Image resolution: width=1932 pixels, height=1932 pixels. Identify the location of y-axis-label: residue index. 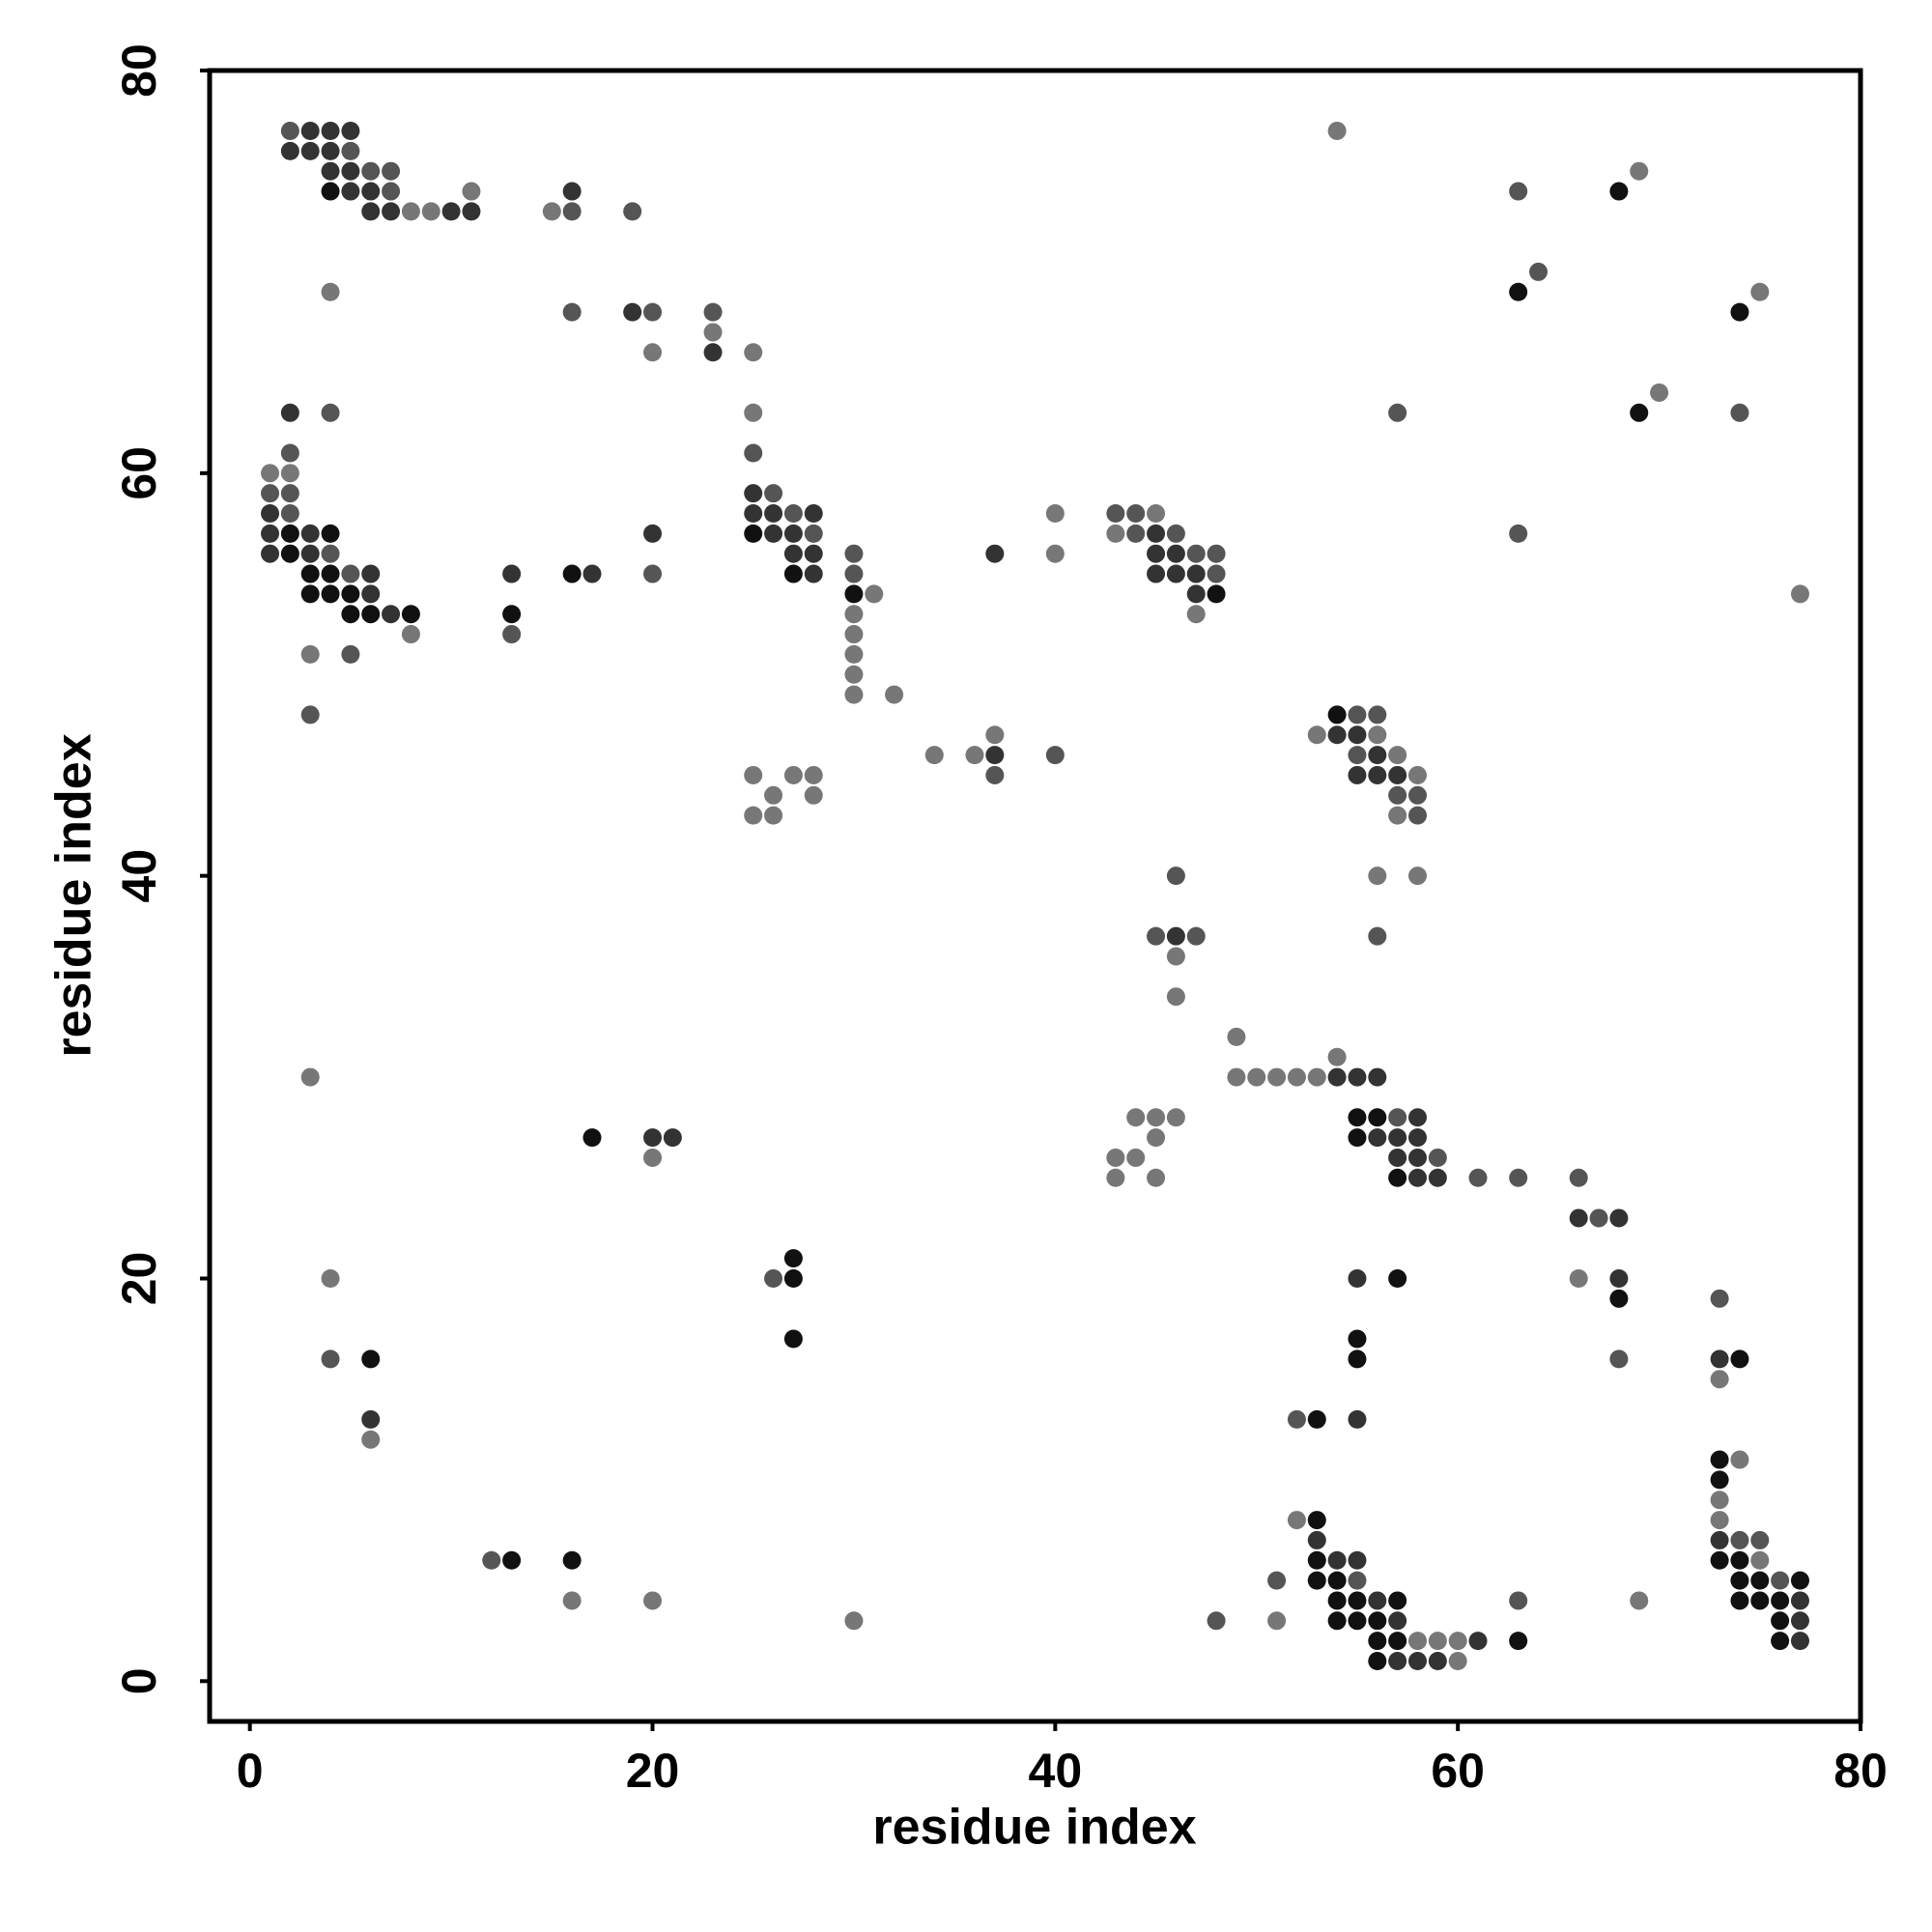
(74, 895).